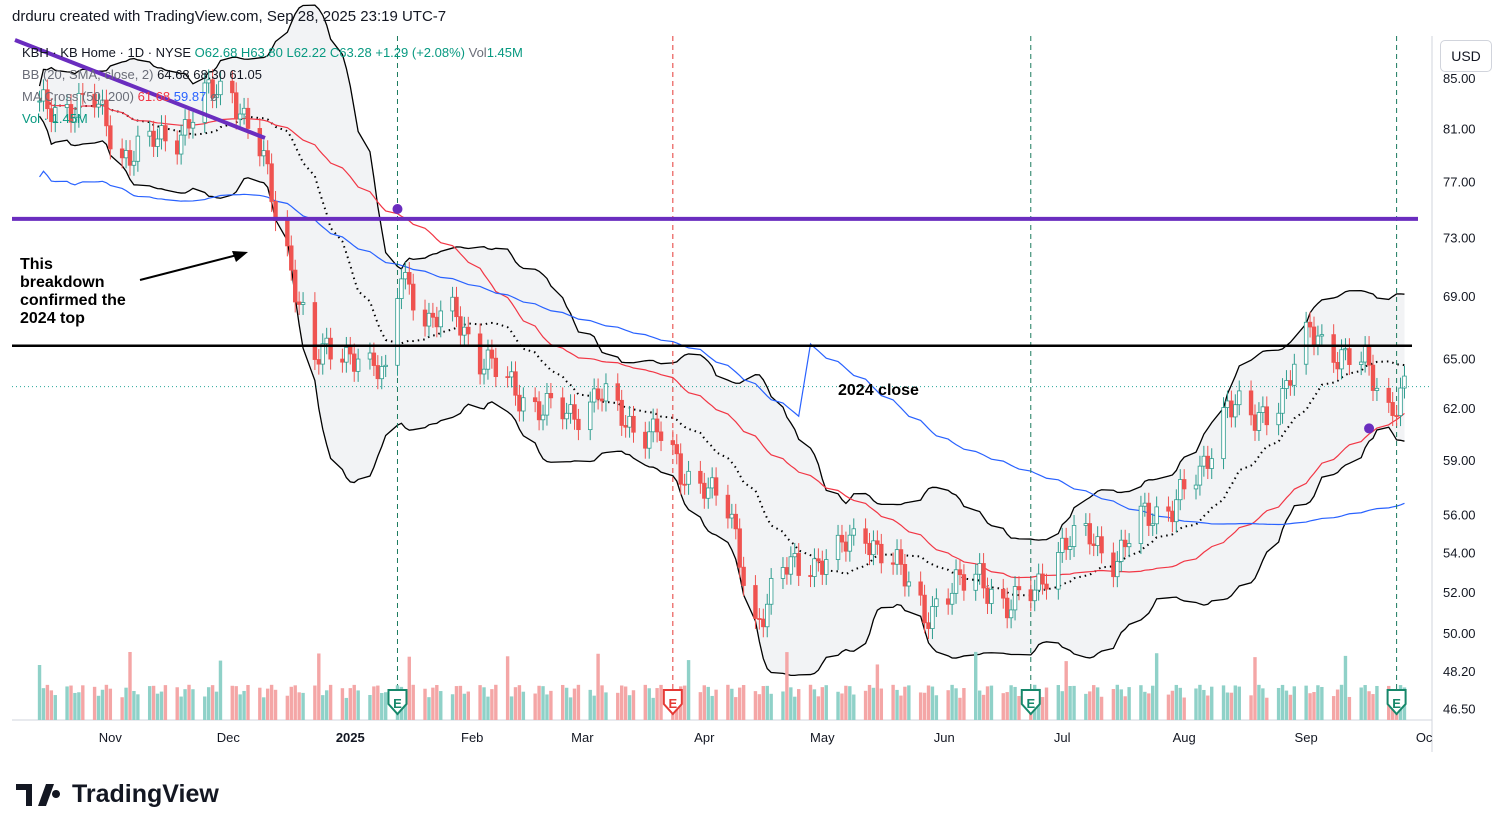  What do you see at coordinates (120, 96) in the screenshot?
I see `ma-legend: MA Cross (50, 200) 61.68 59.87 ø` at bounding box center [120, 96].